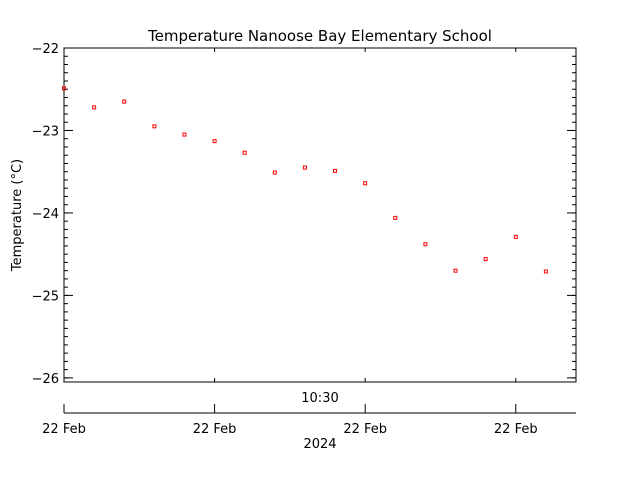 The height and width of the screenshot is (480, 640). What do you see at coordinates (45, 49) in the screenshot?
I see `y-tick-label: −22` at bounding box center [45, 49].